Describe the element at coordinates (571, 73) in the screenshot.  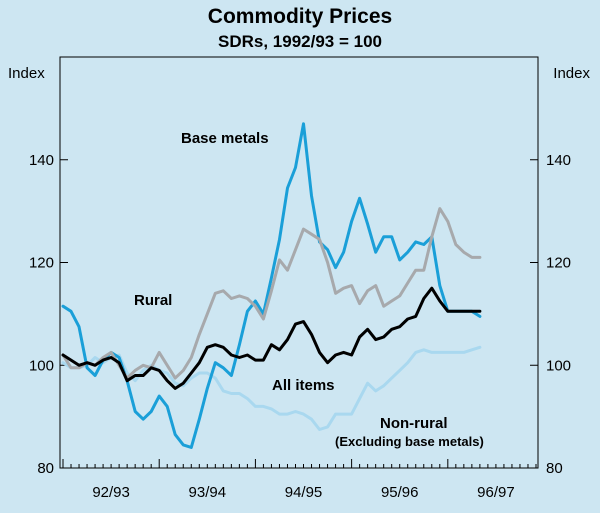
I see `y-axis-label-right: Index` at that location.